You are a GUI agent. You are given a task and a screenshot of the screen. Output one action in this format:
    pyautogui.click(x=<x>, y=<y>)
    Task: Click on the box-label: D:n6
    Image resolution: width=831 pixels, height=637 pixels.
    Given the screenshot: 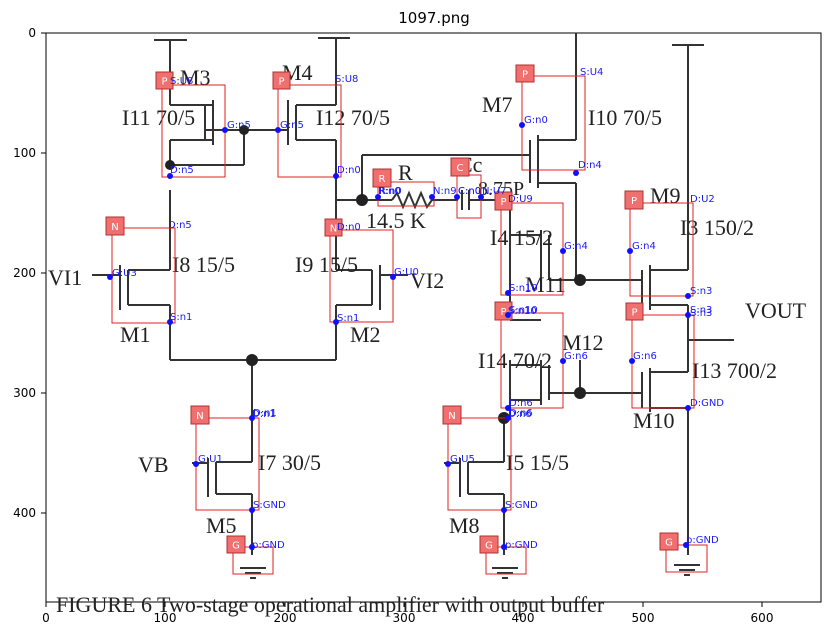 What is the action you would take?
    pyautogui.click(x=520, y=414)
    